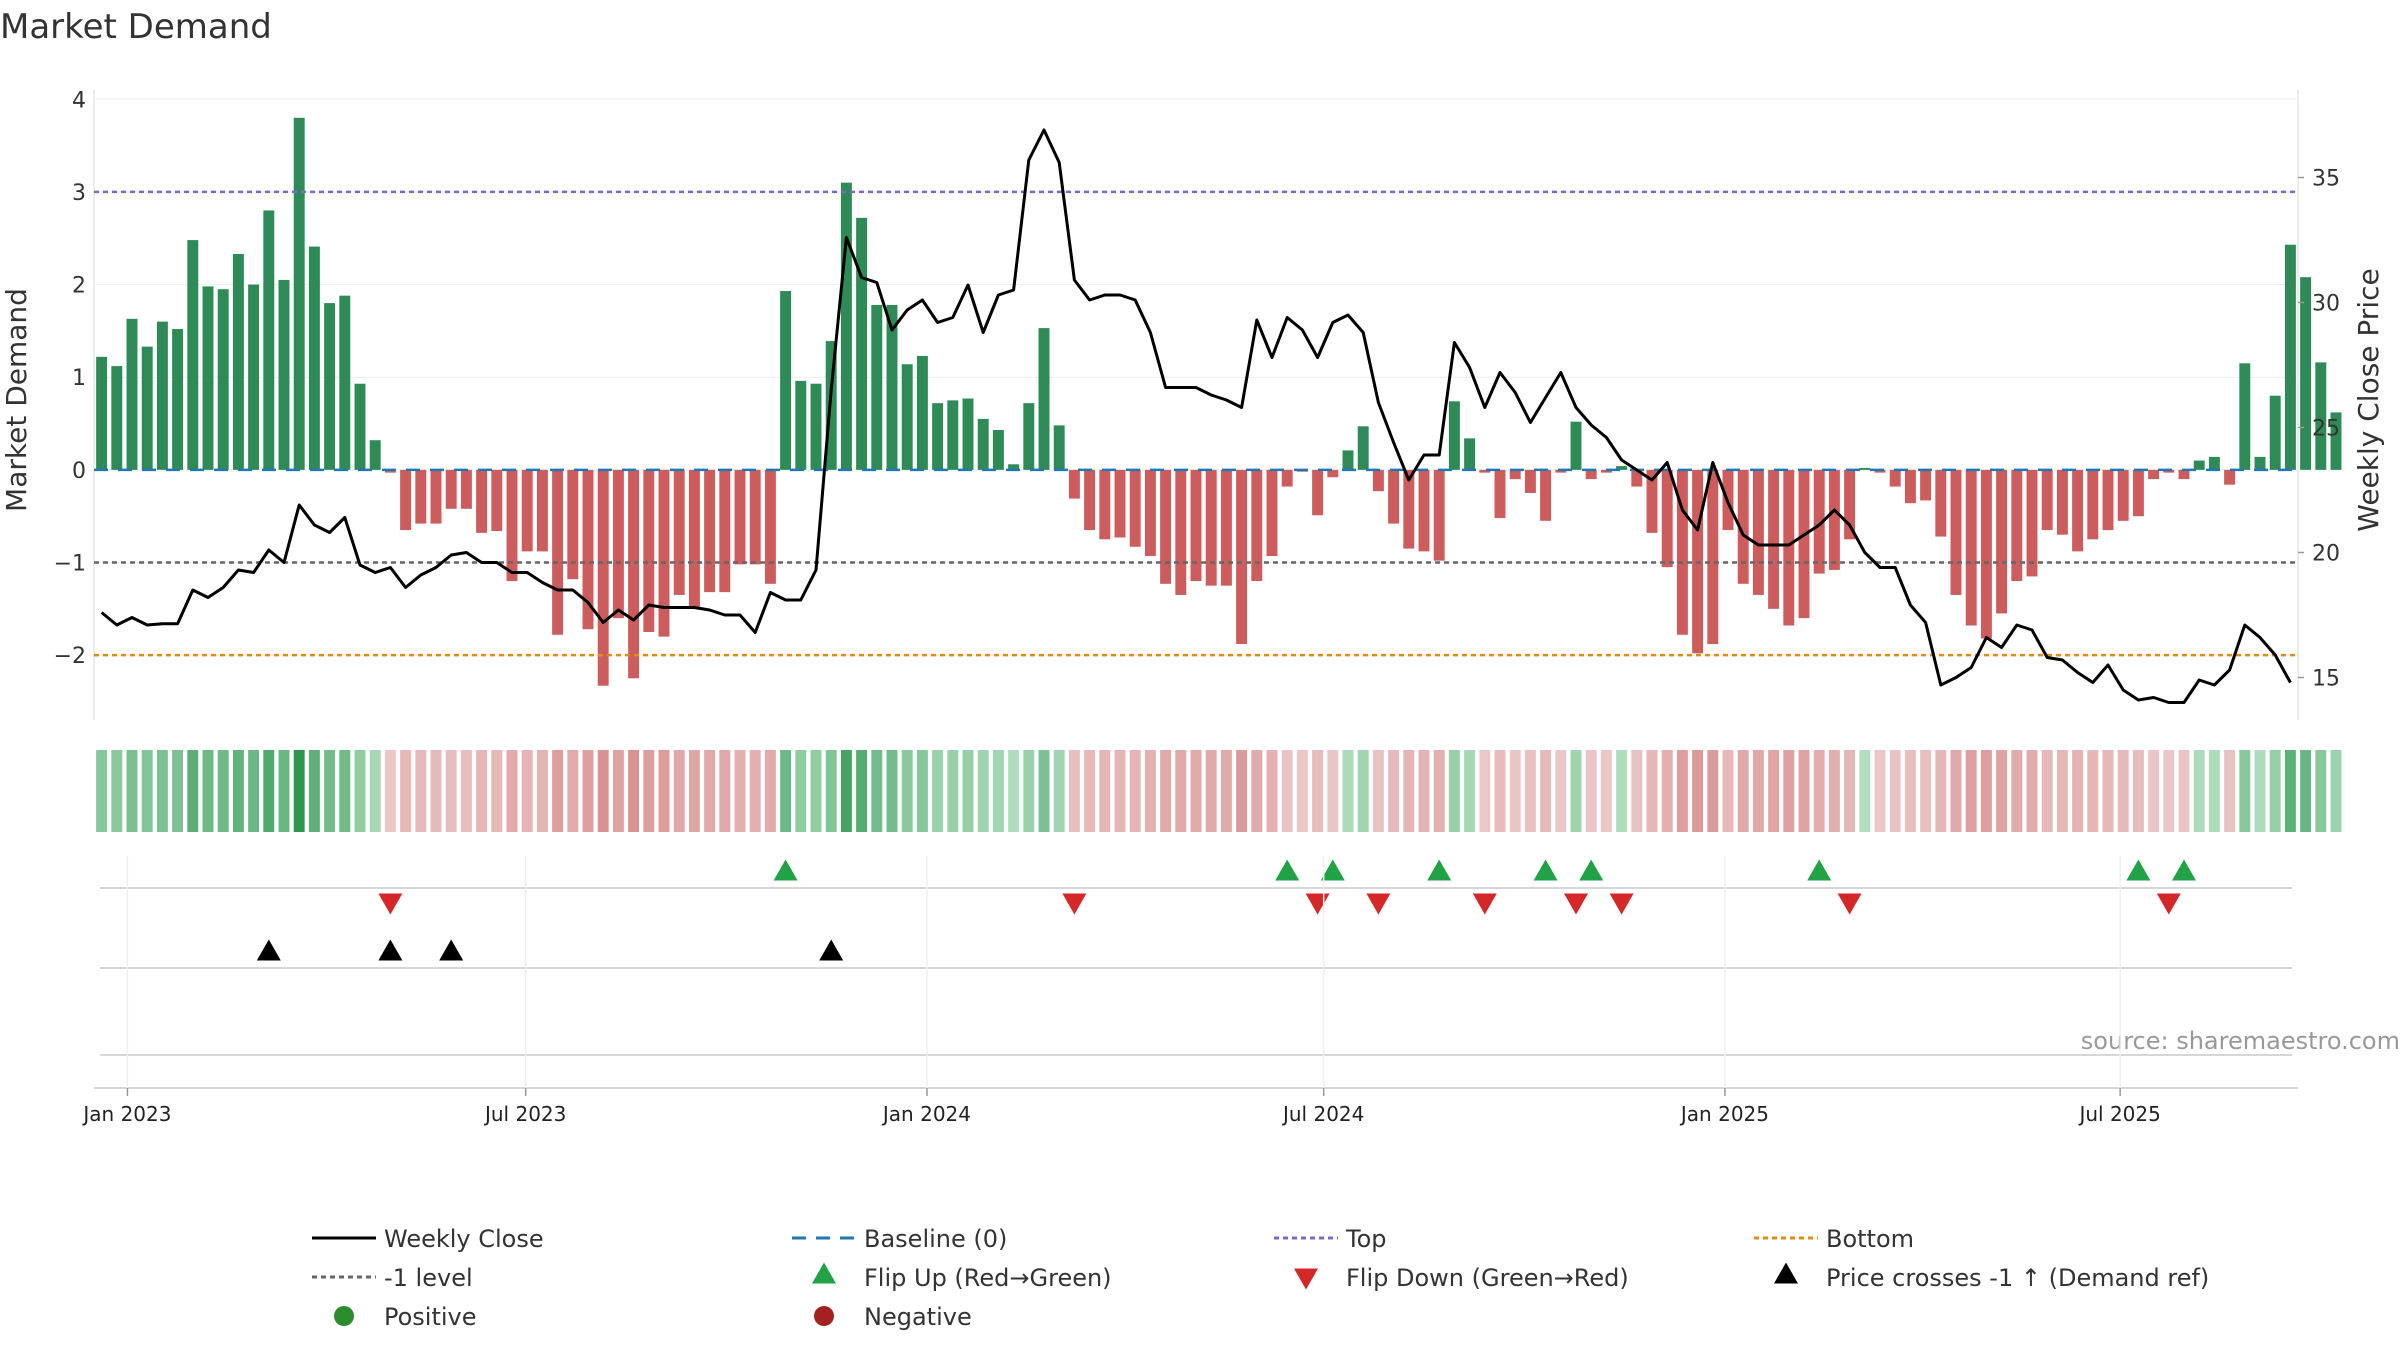 The height and width of the screenshot is (1350, 2400). I want to click on legend-item: Top, so click(1330, 1239).